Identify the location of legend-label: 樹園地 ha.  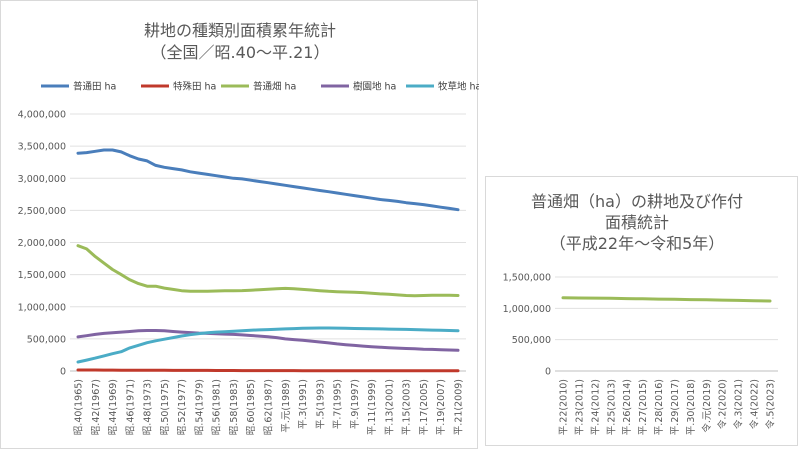
(374, 87).